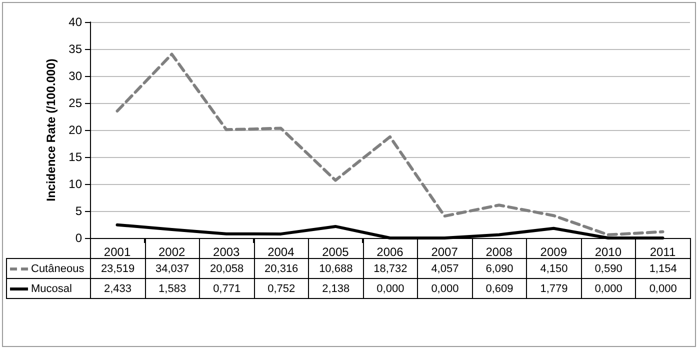 This screenshot has width=700, height=351. Describe the element at coordinates (554, 268) in the screenshot. I see `data-label: 4,150` at that location.